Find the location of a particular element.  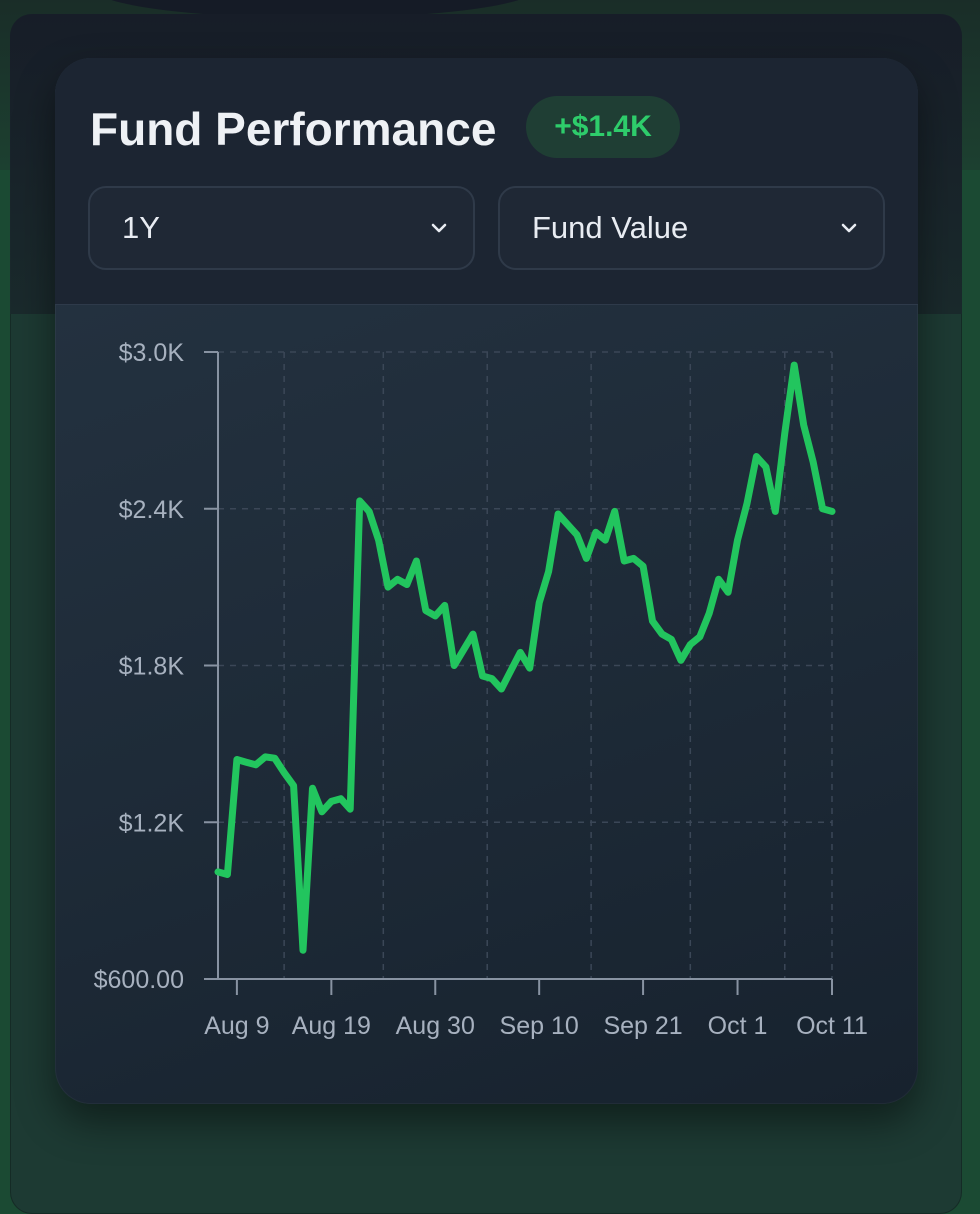

x-tick-label: Sep 21 is located at coordinates (642, 1026).